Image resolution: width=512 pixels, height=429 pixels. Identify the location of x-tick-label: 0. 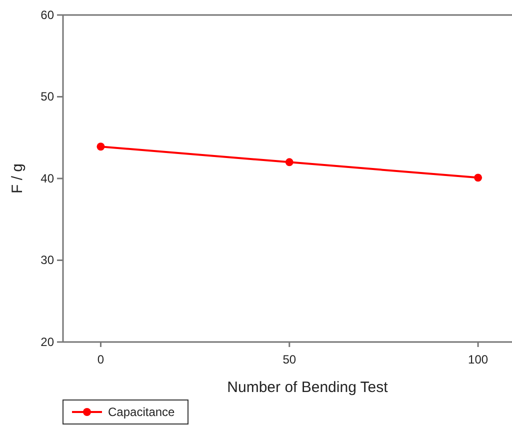
(100, 359).